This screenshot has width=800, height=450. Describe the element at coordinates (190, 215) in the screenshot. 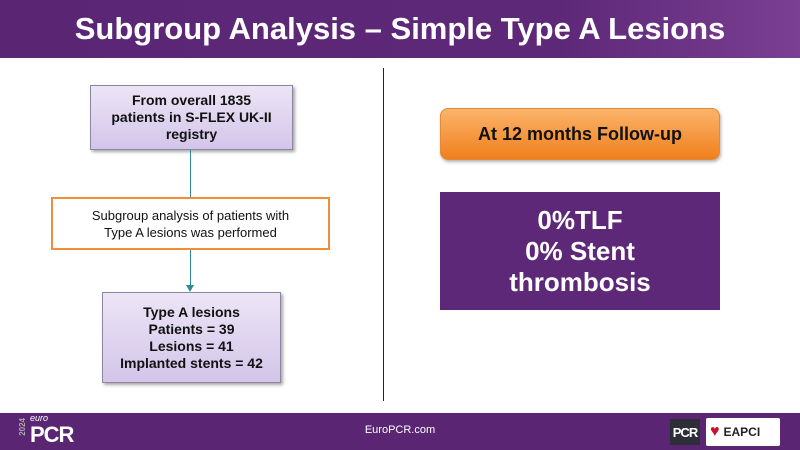

I see `box-line: Subgroup analysis of patients with` at that location.